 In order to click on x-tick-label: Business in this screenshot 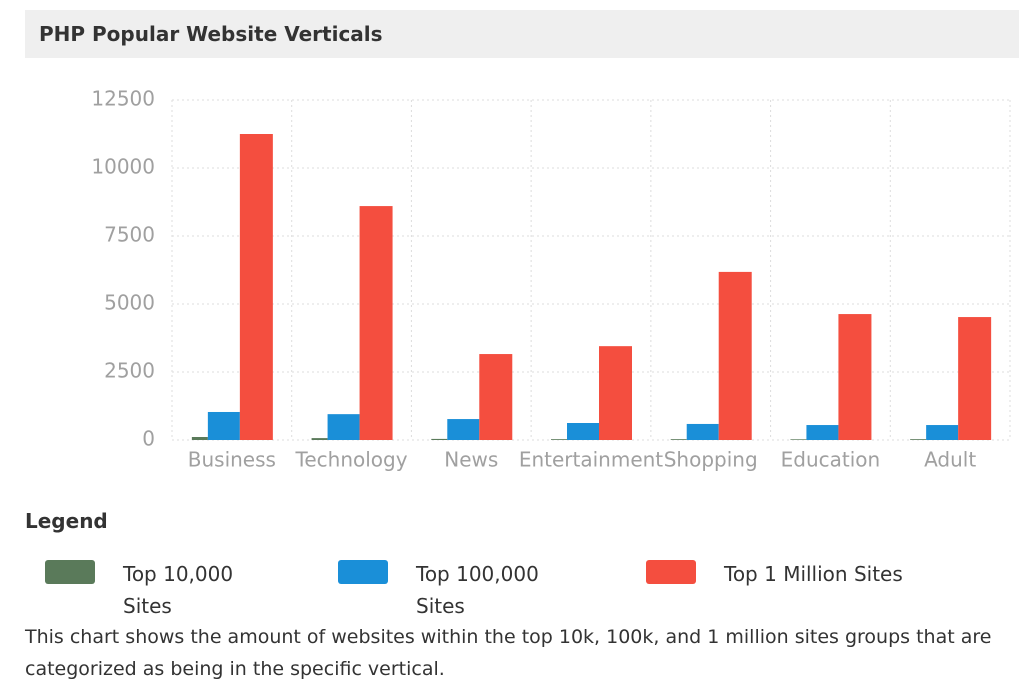, I will do `click(232, 460)`.